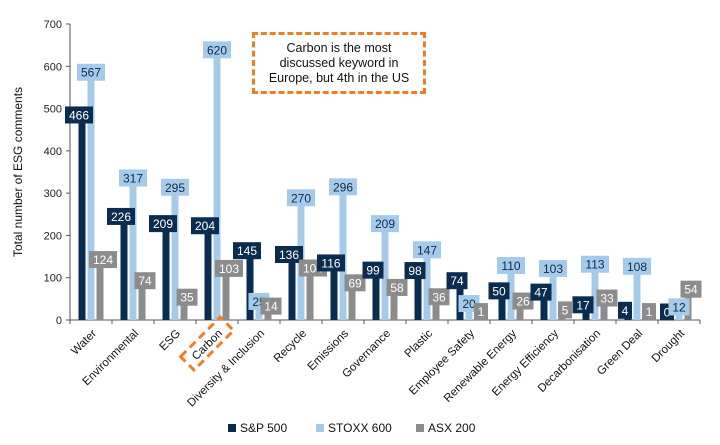 Image resolution: width=720 pixels, height=445 pixels. I want to click on category-label: Recycle, so click(290, 346).